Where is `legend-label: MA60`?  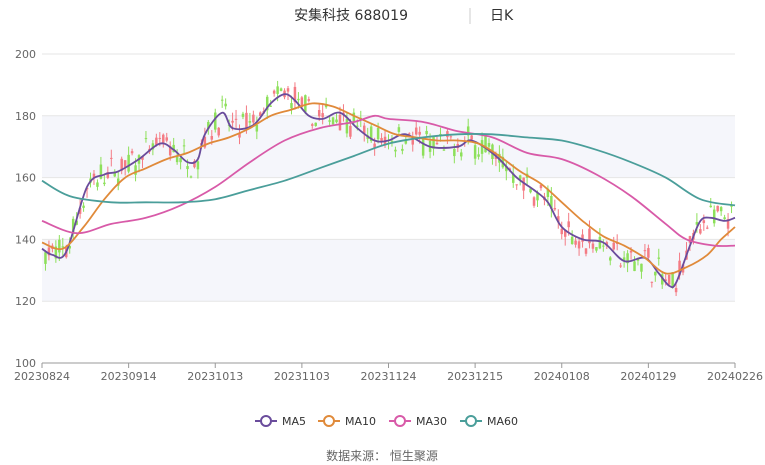
legend-label: MA60 is located at coordinates (502, 421).